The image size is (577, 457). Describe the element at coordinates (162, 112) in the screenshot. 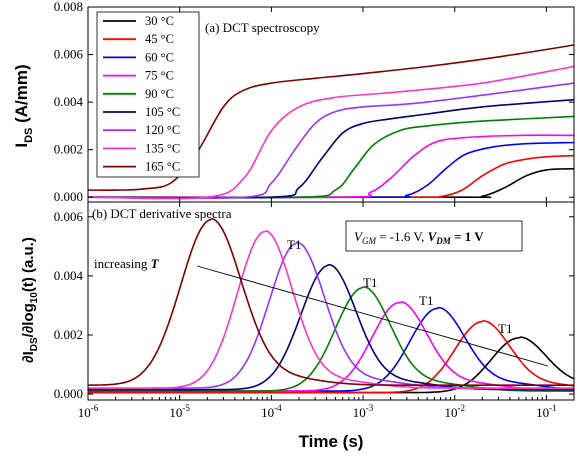

I see `legend-label: 105 °C` at that location.